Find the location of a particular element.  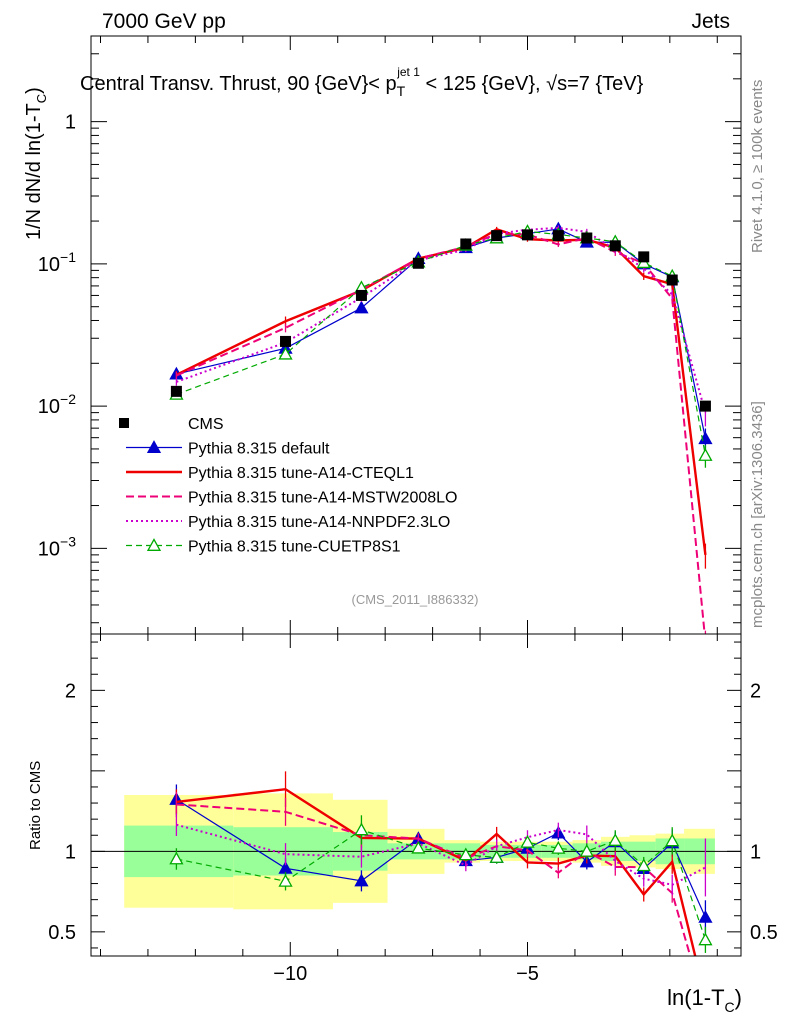

header-right: Jets is located at coordinates (710, 21).